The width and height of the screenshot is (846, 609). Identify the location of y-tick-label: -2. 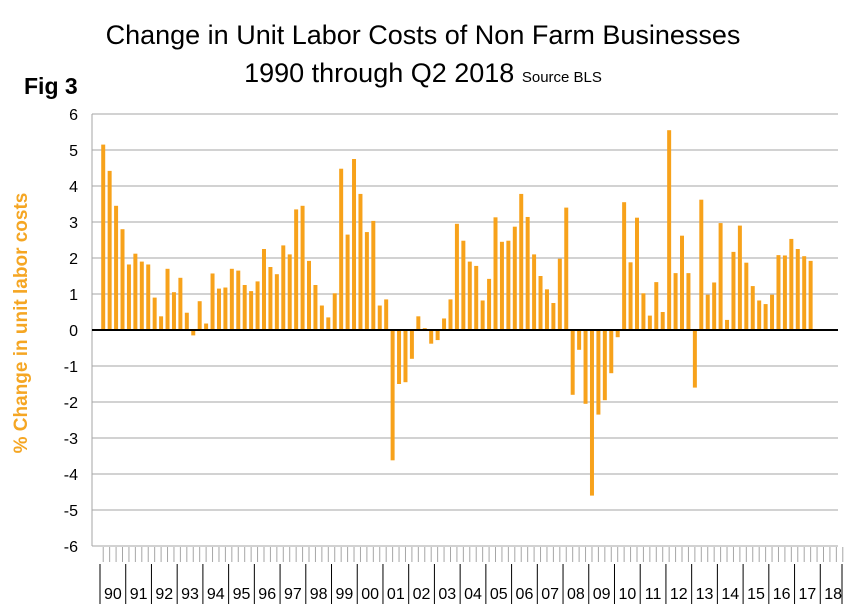
(71, 403).